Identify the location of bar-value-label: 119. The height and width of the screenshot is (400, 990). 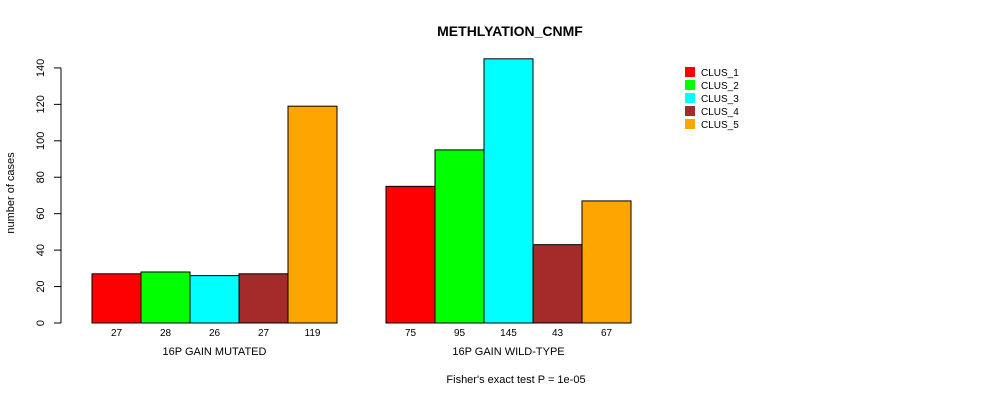
(313, 333).